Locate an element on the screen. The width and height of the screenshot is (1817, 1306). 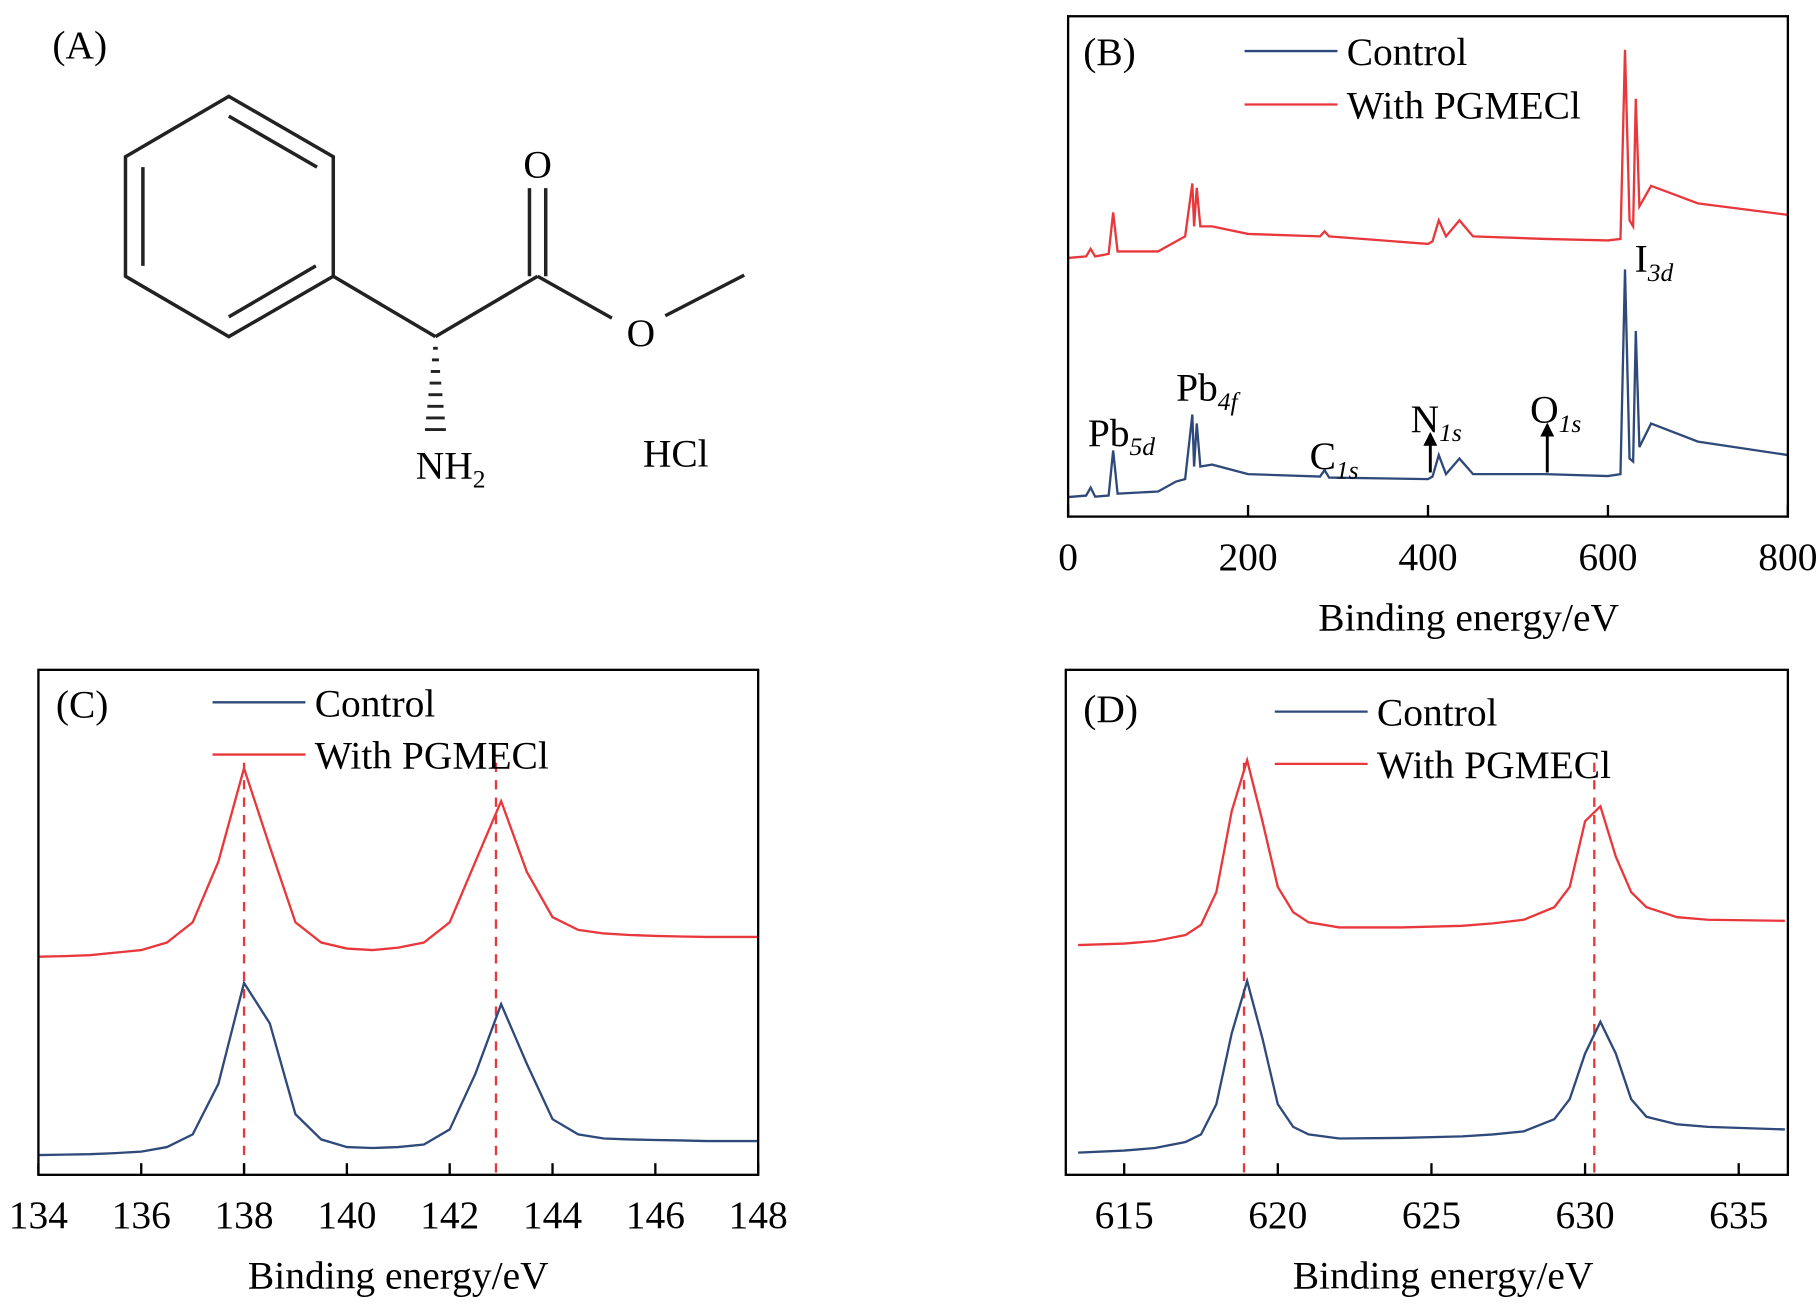
atom-label: NH2 is located at coordinates (451, 468).